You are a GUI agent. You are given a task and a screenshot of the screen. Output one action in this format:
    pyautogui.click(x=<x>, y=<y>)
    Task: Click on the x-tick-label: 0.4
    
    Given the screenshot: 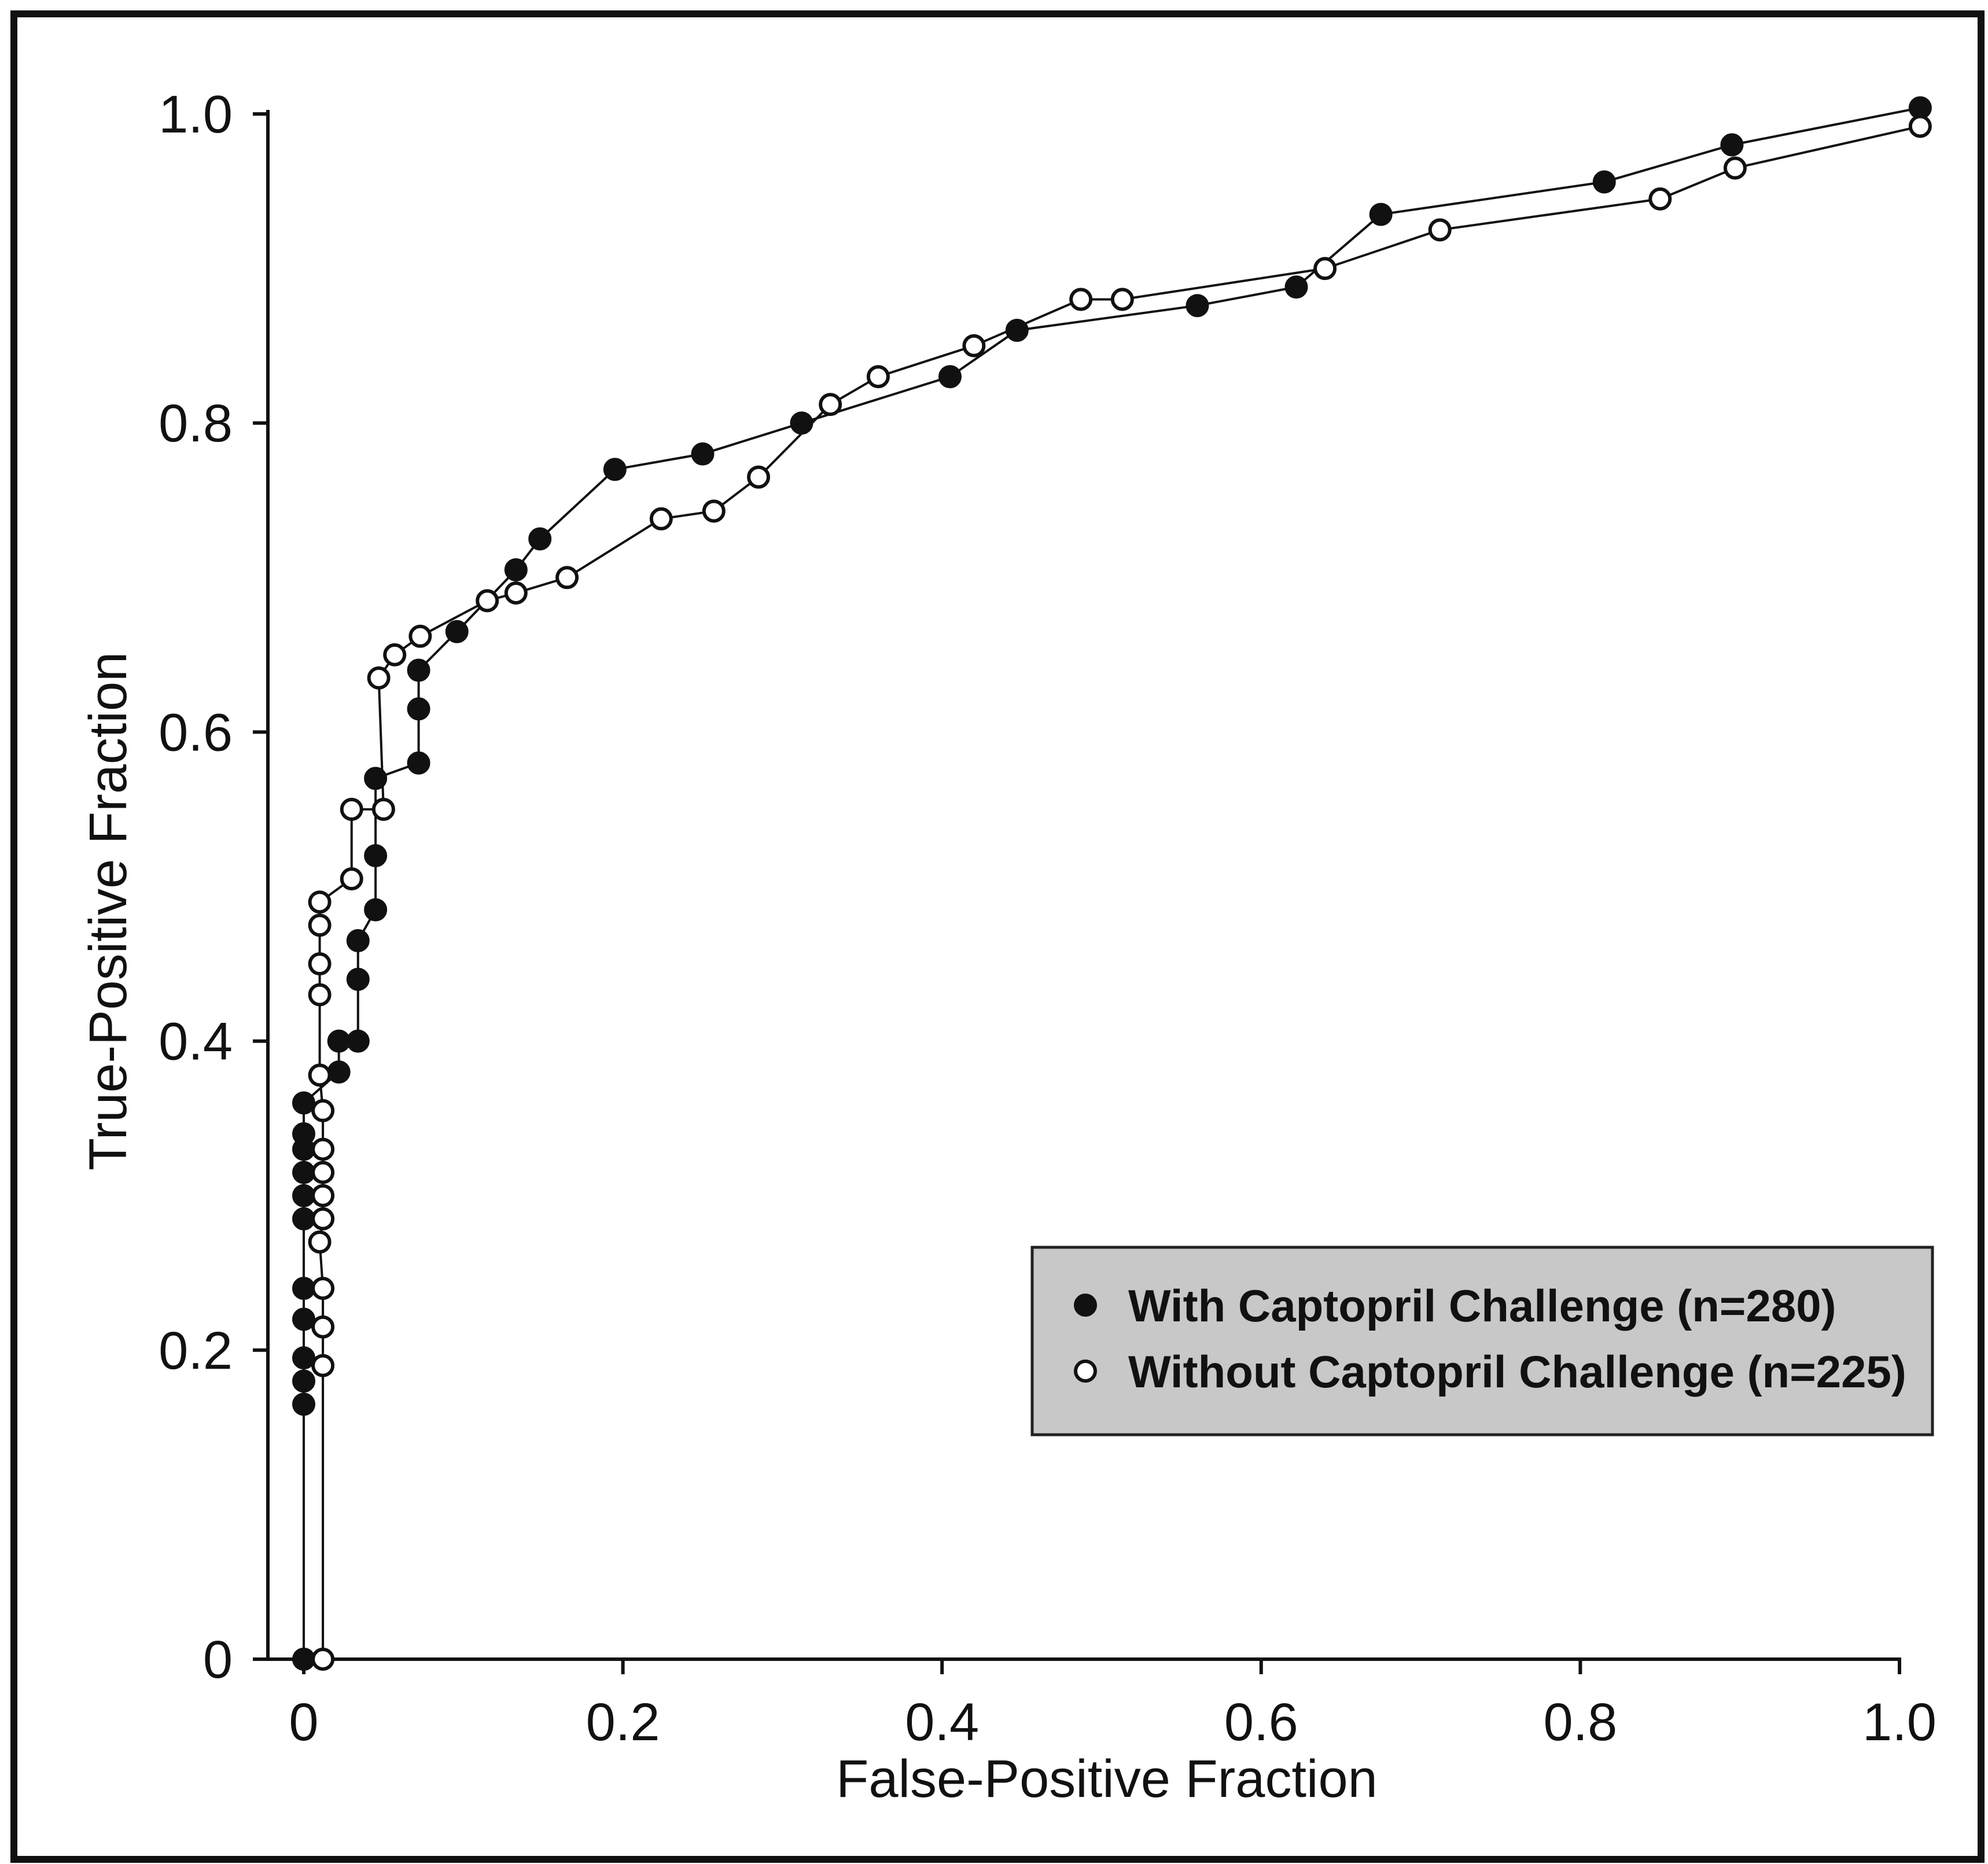 What is the action you would take?
    pyautogui.click(x=942, y=1722)
    